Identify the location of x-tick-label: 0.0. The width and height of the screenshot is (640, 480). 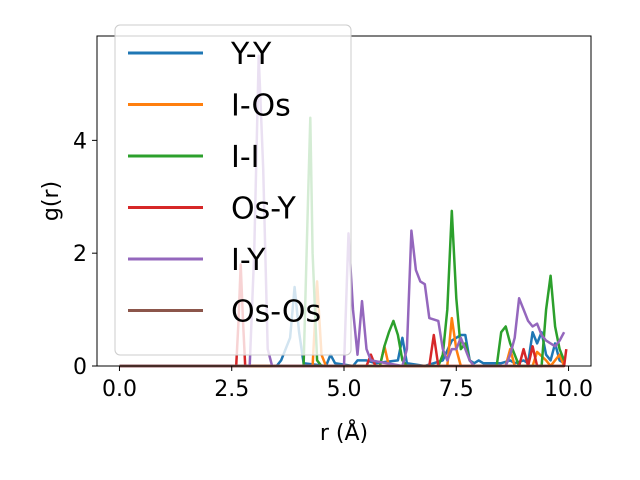
(119, 389).